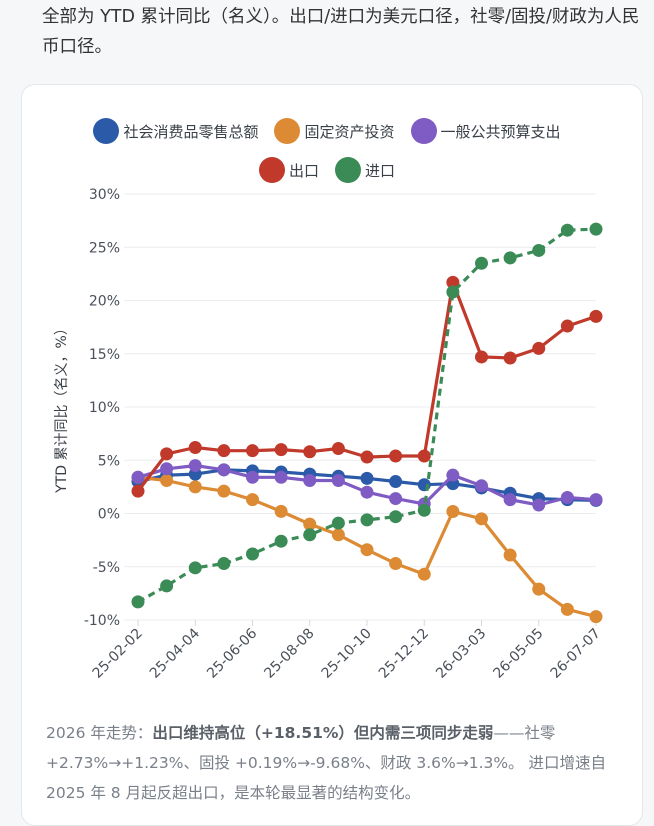 This screenshot has width=654, height=826. I want to click on legend-label: 社会消费品零售总额, so click(191, 131).